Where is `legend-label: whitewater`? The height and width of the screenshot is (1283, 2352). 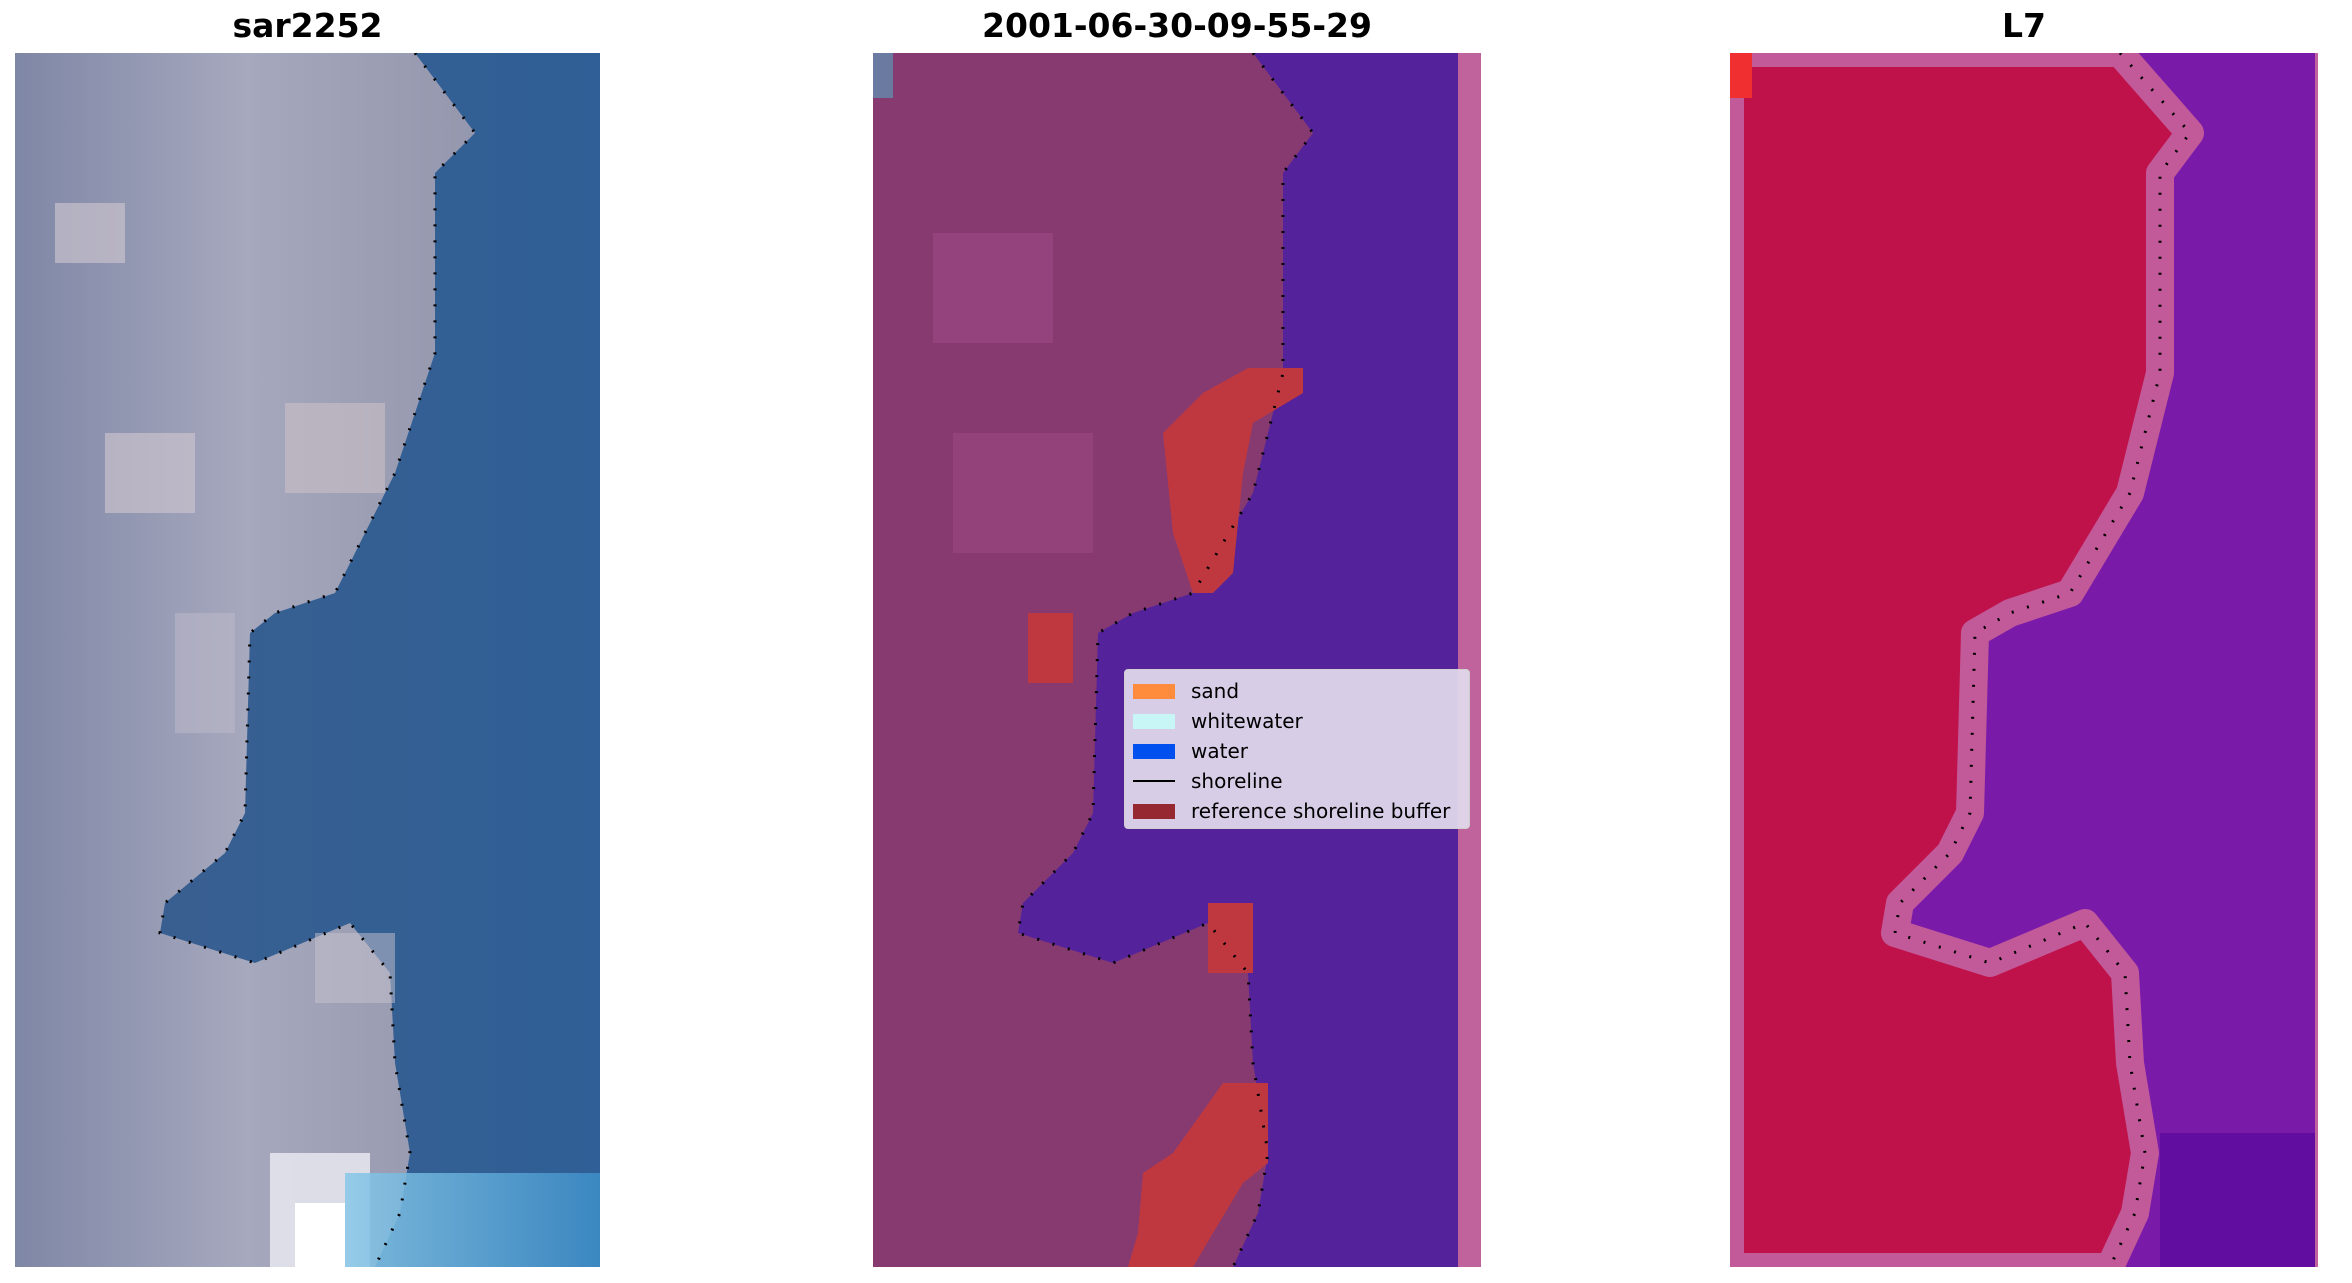
legend-label: whitewater is located at coordinates (1247, 721).